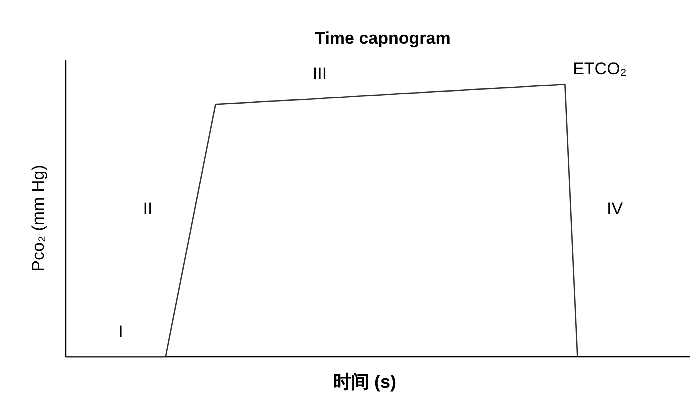  I want to click on text: ETCO₂, so click(600, 68).